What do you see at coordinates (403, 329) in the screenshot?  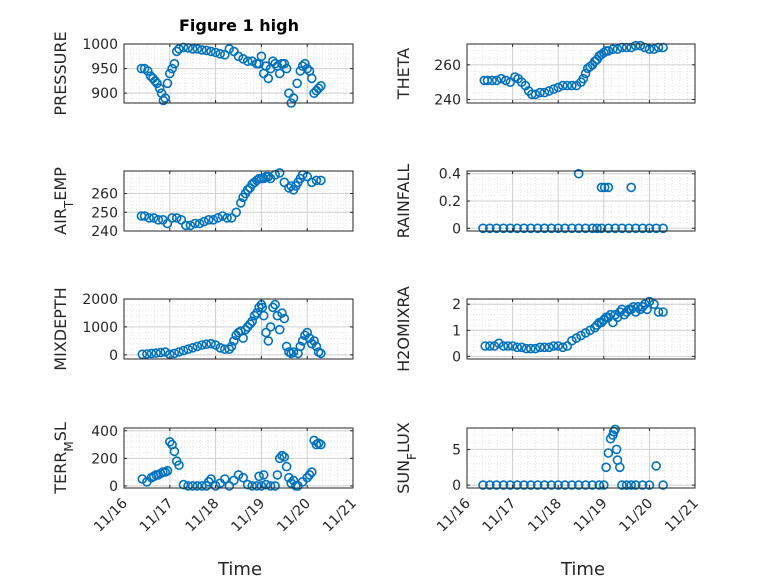 I see `y-axis-label: H2OMIXRA` at bounding box center [403, 329].